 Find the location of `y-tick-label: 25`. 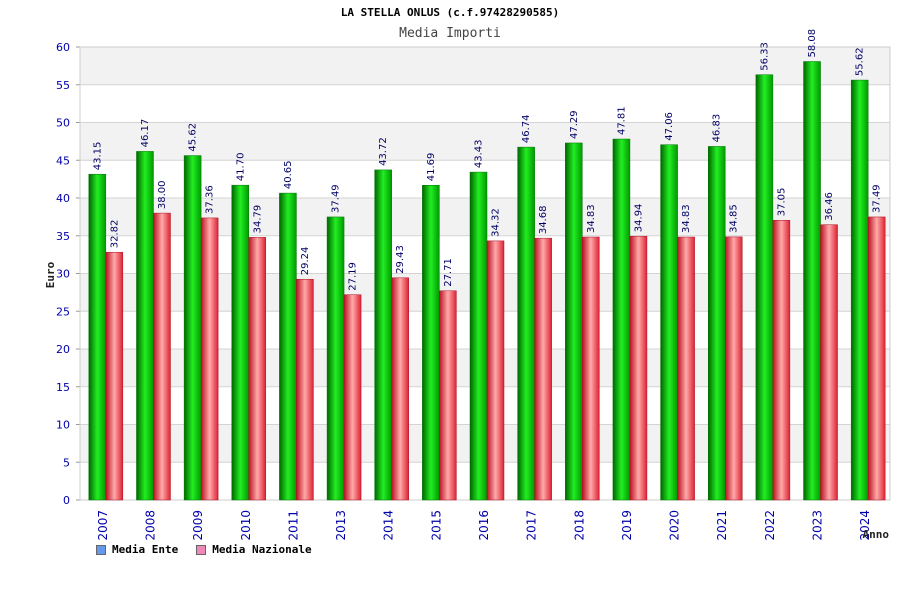

y-tick-label: 25 is located at coordinates (63, 311).